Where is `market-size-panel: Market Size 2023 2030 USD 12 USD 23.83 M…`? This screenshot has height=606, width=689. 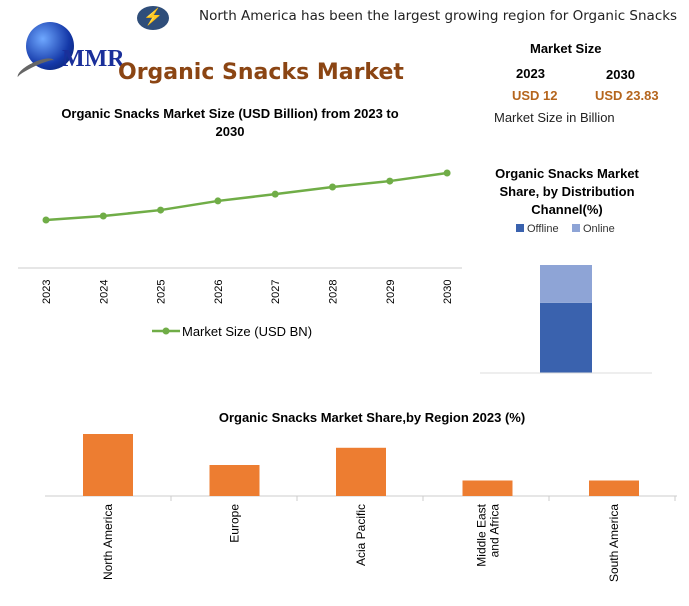
market-size-panel: Market Size 2023 2030 USD 12 USD 23.83 M… is located at coordinates (584, 85).